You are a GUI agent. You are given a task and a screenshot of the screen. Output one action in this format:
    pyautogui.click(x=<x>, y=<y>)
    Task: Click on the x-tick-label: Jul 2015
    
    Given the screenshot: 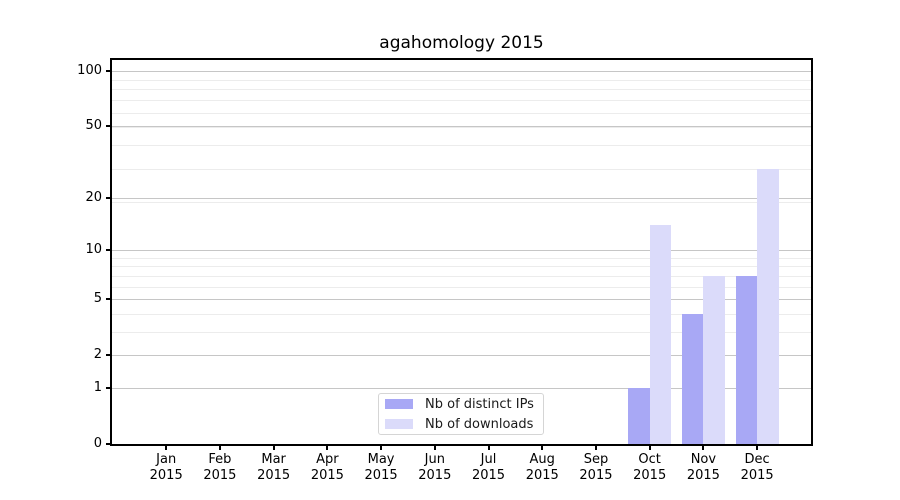 What is the action you would take?
    pyautogui.click(x=489, y=468)
    